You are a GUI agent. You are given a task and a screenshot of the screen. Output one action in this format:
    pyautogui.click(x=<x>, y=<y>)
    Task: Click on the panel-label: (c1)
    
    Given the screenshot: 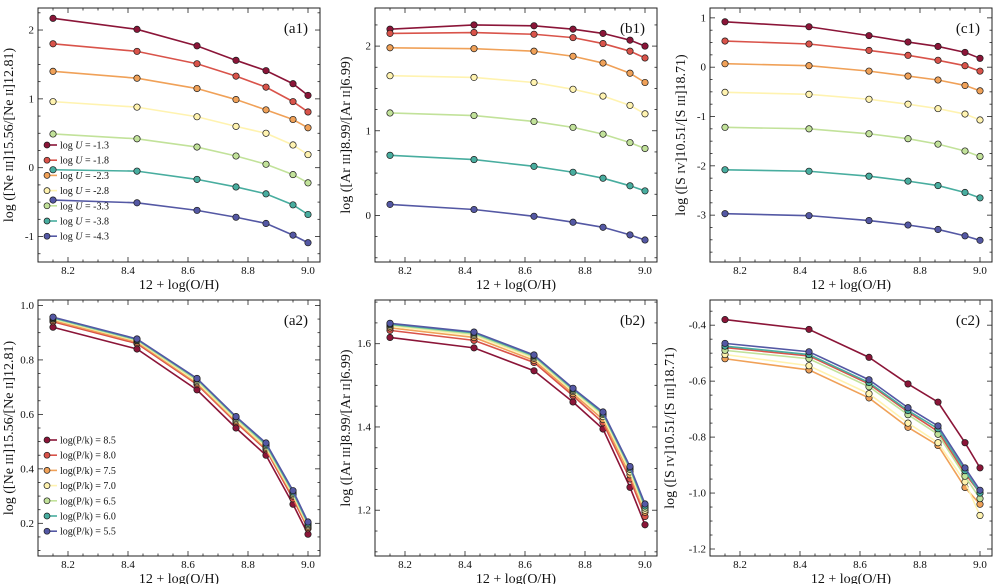 What is the action you would take?
    pyautogui.click(x=968, y=29)
    